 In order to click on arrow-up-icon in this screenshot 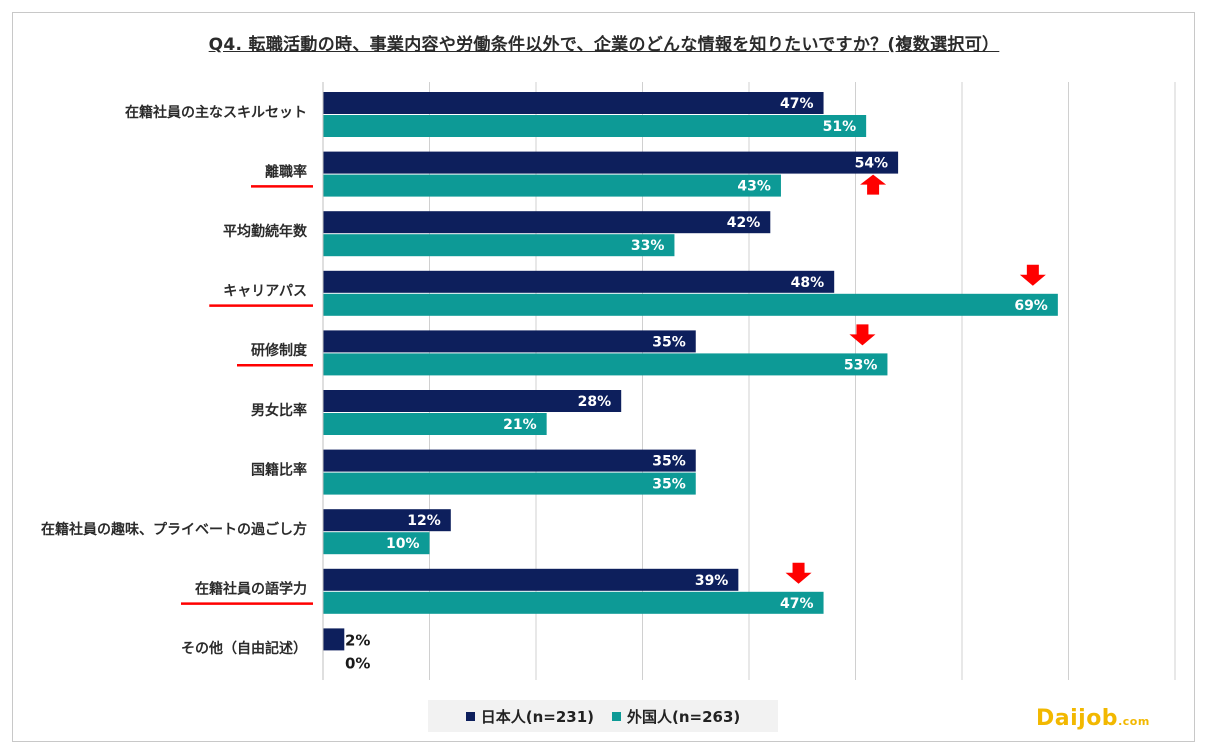, I will do `click(873, 184)`.